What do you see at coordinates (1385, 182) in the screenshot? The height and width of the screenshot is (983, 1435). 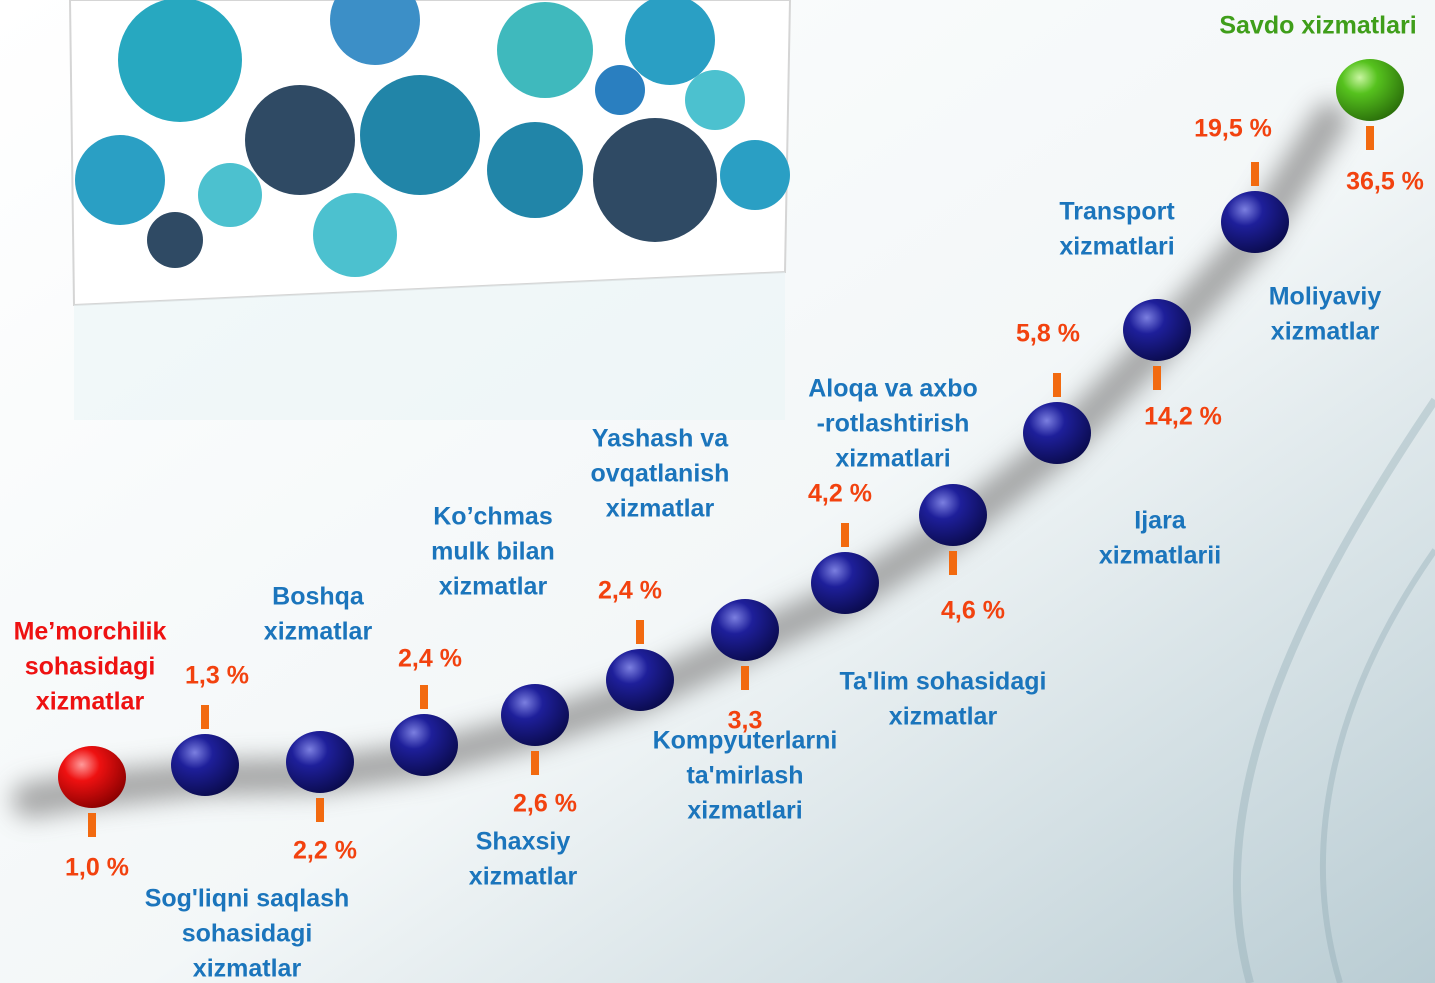 I see `value-label: 36,5 %` at bounding box center [1385, 182].